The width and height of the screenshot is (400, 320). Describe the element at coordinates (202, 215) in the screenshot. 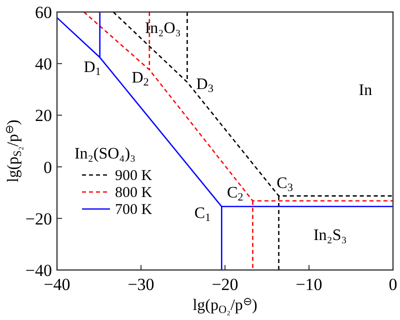

I see `annotation: C$_{1}$` at that location.